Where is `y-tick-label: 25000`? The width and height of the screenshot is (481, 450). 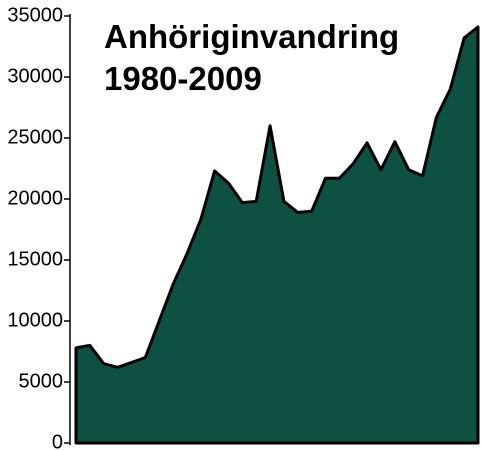 y-tick-label: 25000 is located at coordinates (35, 137).